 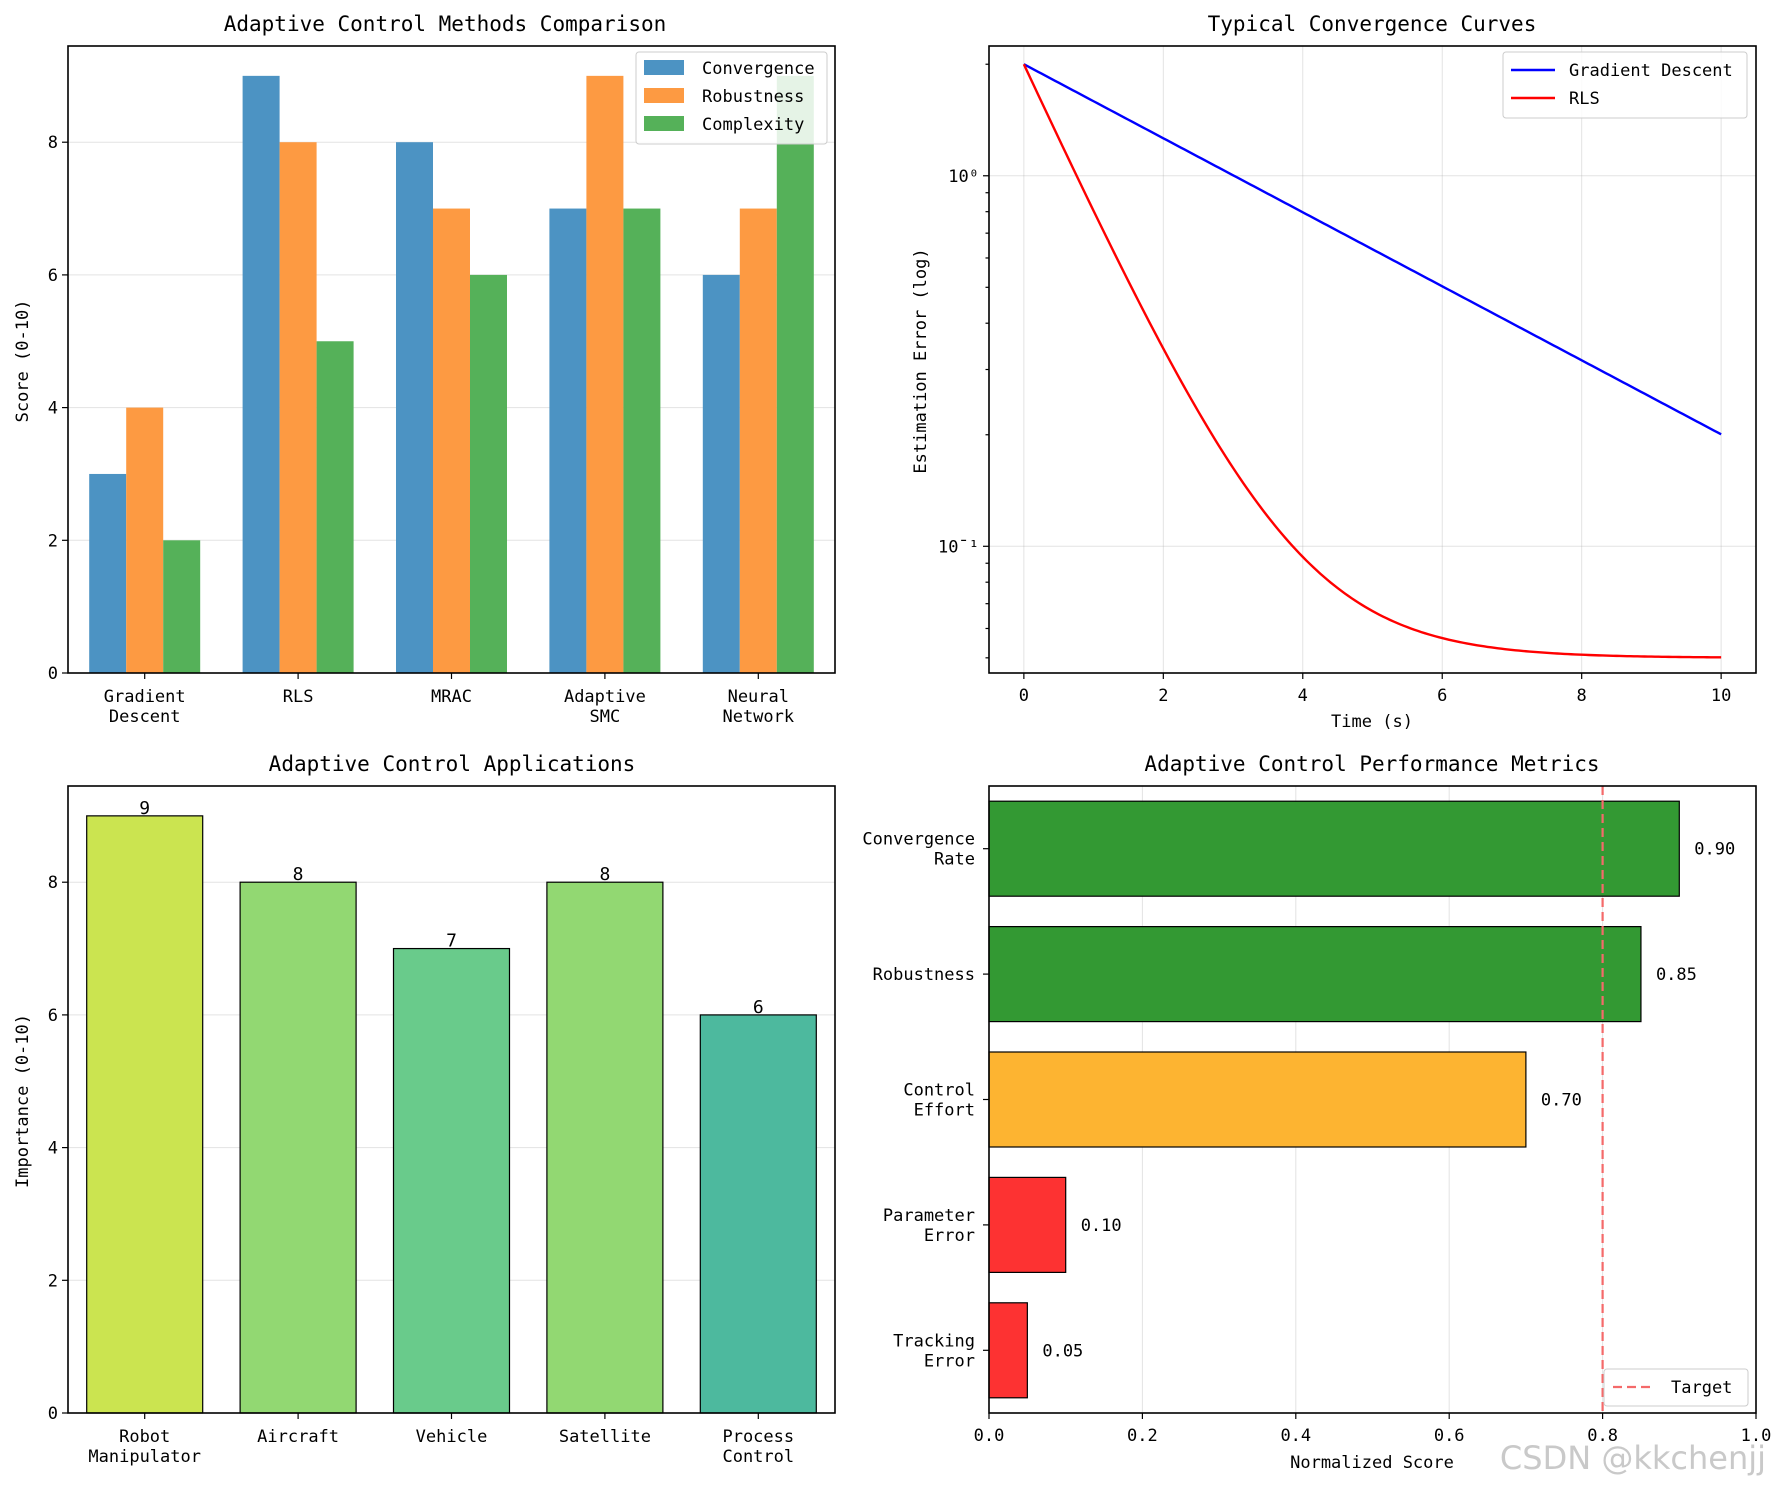 I want to click on x-tick-label: Aircraft, so click(x=298, y=1437).